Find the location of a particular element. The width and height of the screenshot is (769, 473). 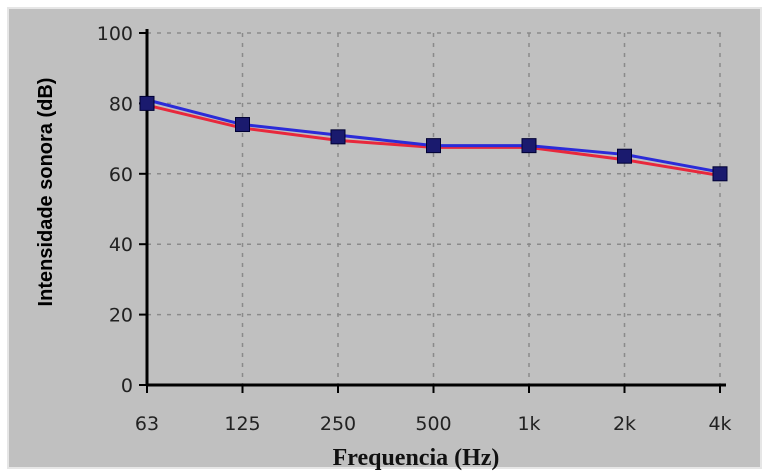

y-tick-label: 40 is located at coordinates (121, 245).